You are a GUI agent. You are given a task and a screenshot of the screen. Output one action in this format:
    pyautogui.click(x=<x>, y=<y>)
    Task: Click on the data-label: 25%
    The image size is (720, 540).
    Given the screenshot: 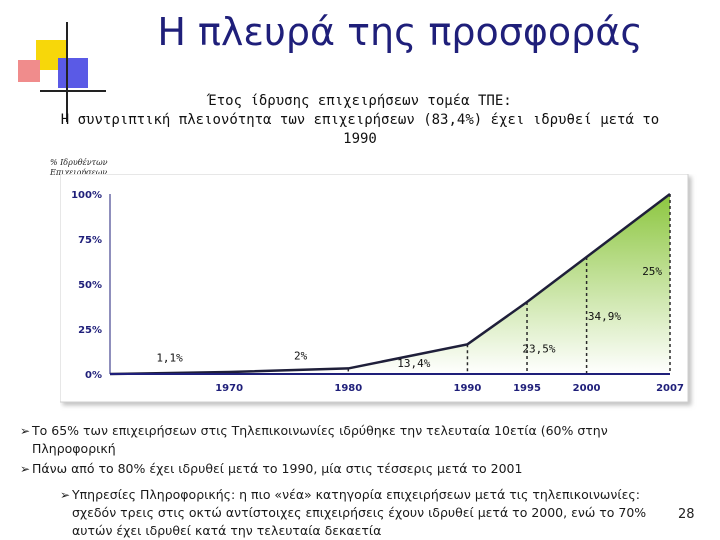 What is the action you would take?
    pyautogui.click(x=652, y=271)
    